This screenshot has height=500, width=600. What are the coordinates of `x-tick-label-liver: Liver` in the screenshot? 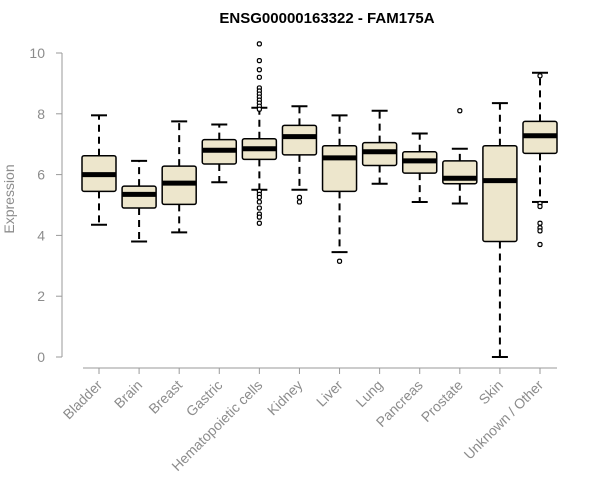 It's located at (329, 393).